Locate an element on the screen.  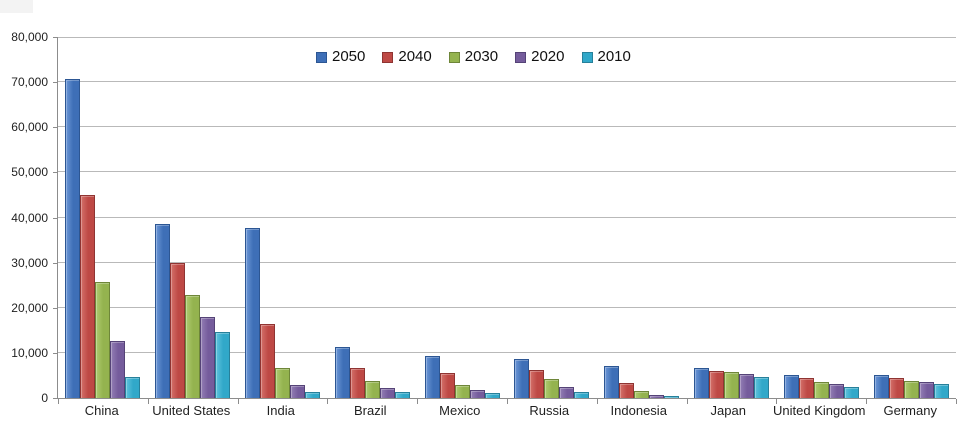
legend-item-2010: 2010 is located at coordinates (606, 57).